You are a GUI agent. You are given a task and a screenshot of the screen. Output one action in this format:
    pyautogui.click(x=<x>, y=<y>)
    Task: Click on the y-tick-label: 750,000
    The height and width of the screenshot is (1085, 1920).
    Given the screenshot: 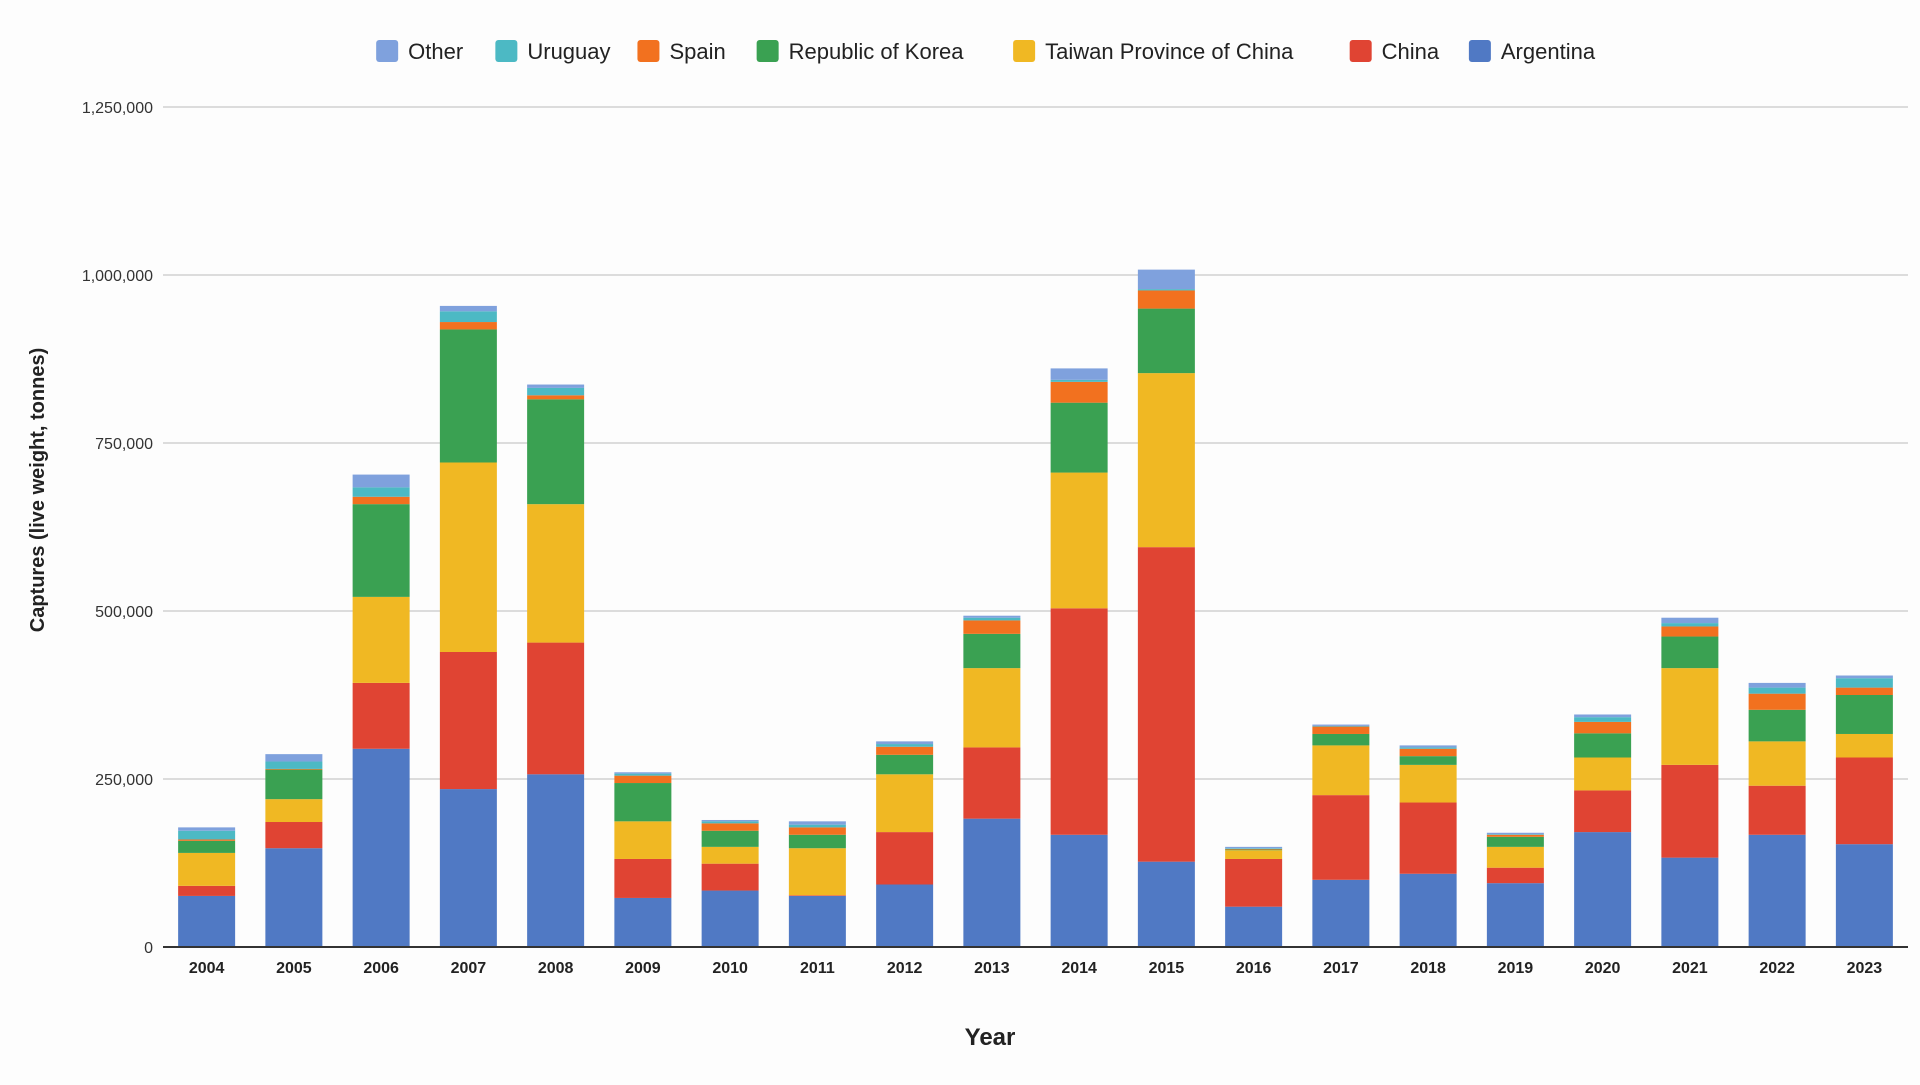 What is the action you would take?
    pyautogui.click(x=124, y=444)
    